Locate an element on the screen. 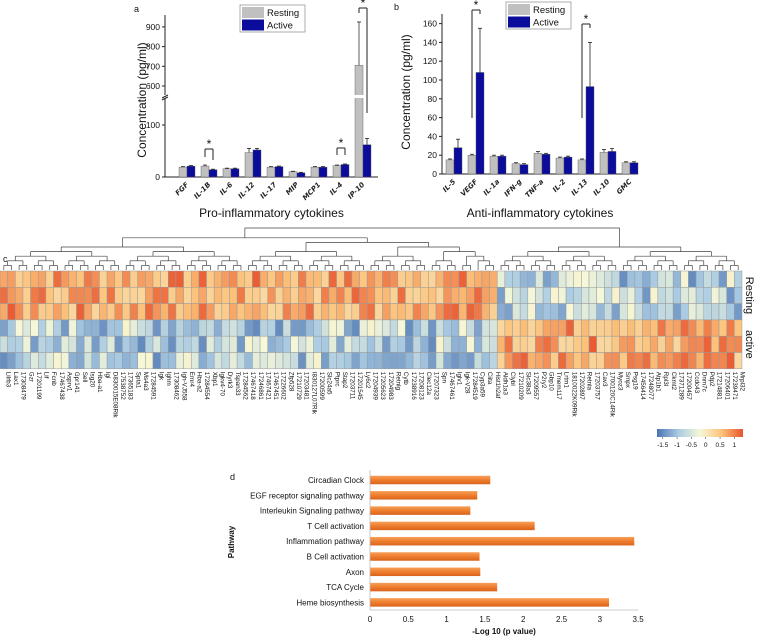 The width and height of the screenshot is (758, 637). gene-label: 17467461 is located at coordinates (451, 386).